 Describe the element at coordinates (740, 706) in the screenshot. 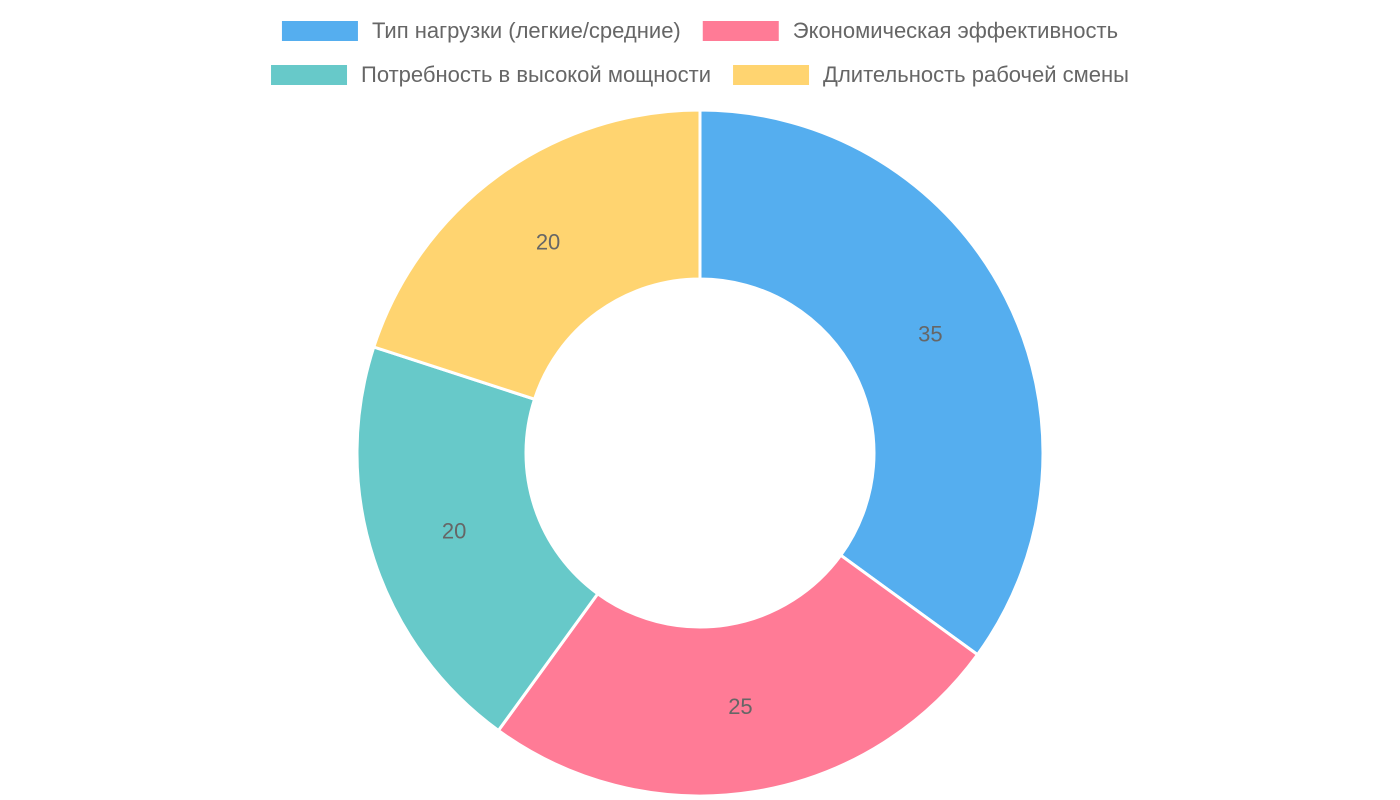

I see `data-label: 25` at that location.